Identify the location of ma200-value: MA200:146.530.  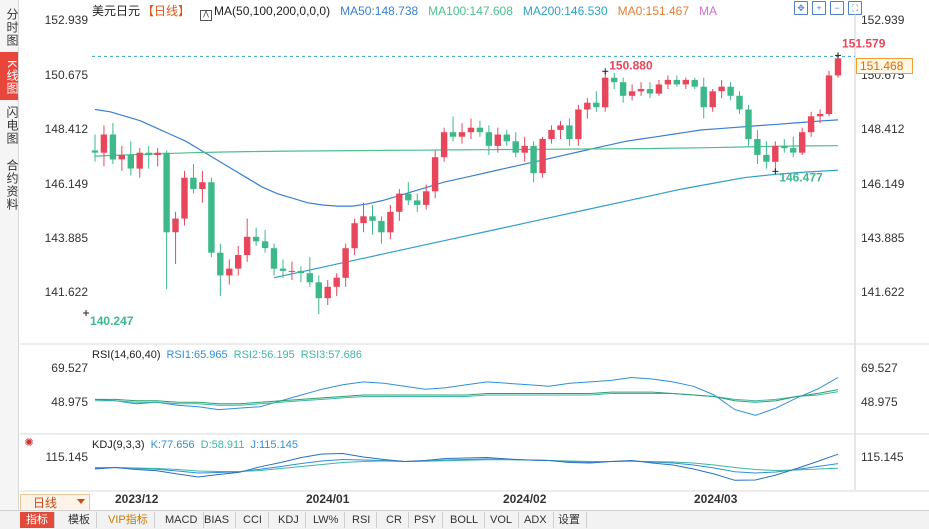
(565, 11).